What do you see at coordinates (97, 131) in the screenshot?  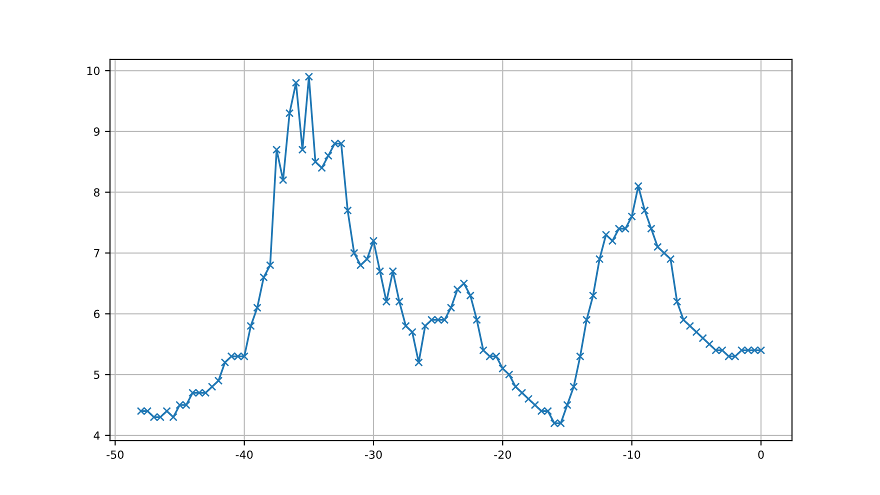 I see `y-tick-label: 9` at bounding box center [97, 131].